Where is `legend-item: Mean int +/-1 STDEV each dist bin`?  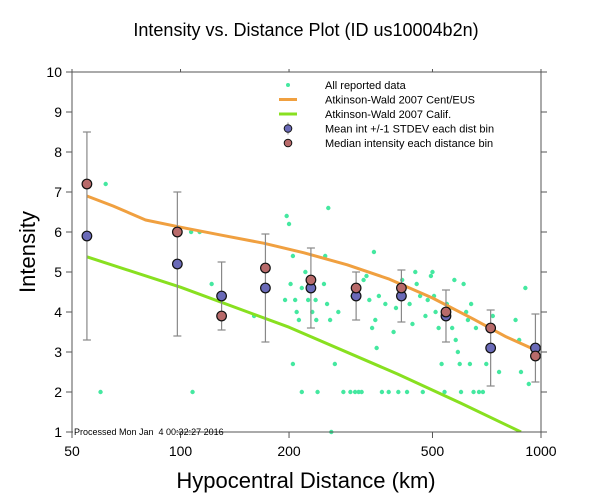 legend-item: Mean int +/-1 STDEV each dist bin is located at coordinates (388, 129).